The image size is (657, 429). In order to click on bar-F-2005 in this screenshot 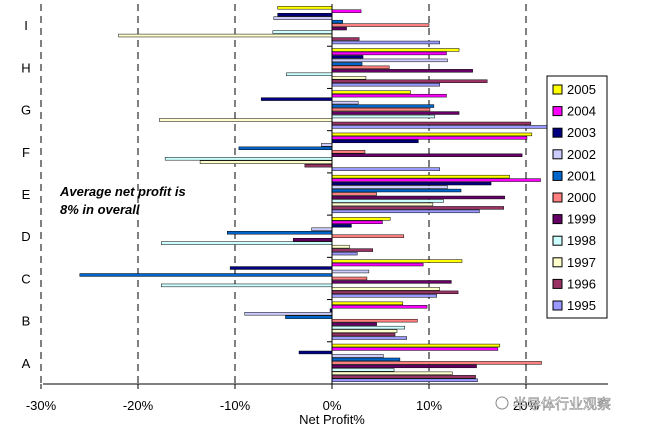, I will do `click(432, 134)`.